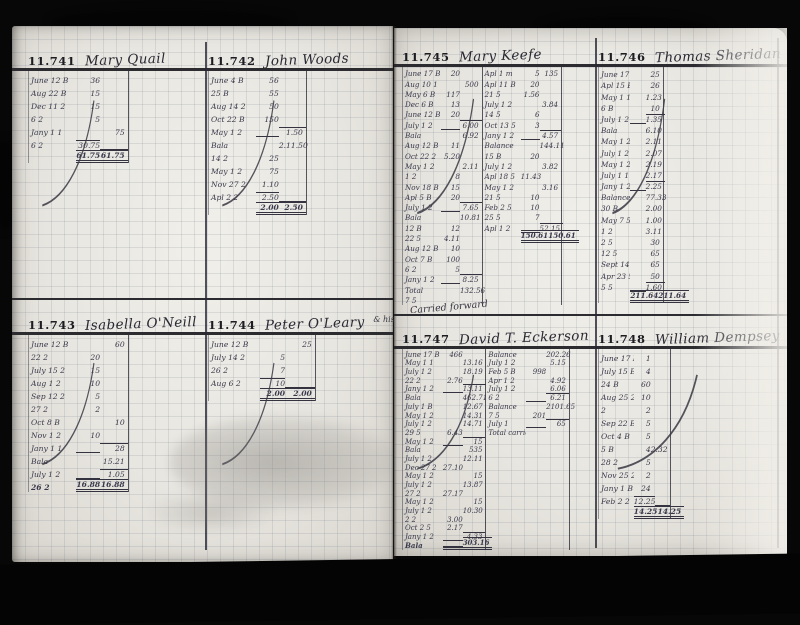  Describe the element at coordinates (501, 380) in the screenshot. I see `entry-date: Apr 1 2` at that location.